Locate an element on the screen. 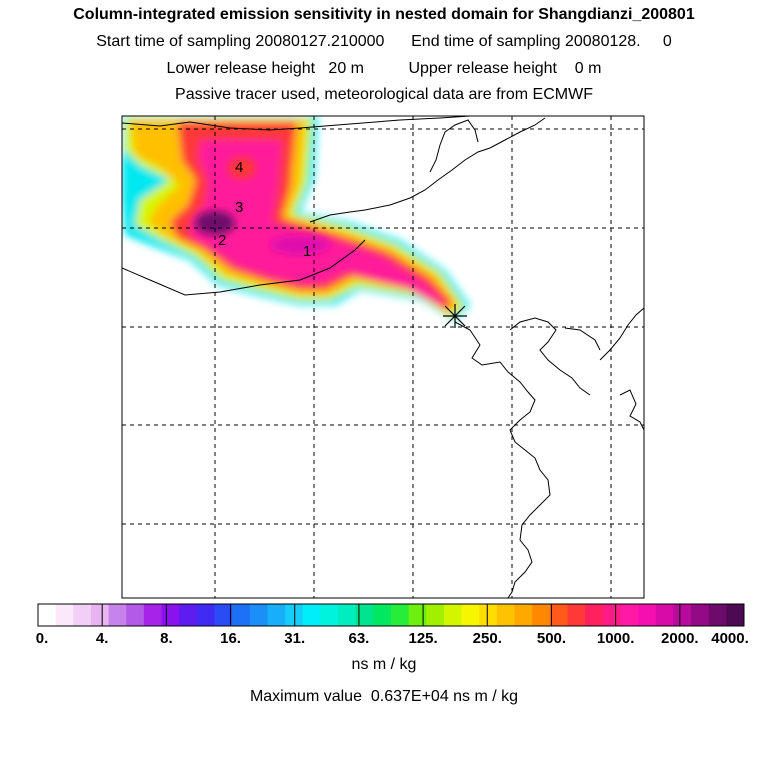  colorbar-border is located at coordinates (391, 615).